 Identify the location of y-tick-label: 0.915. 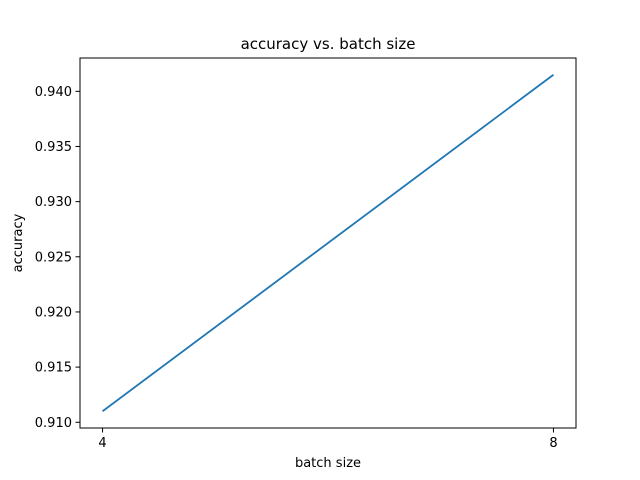
(53, 368).